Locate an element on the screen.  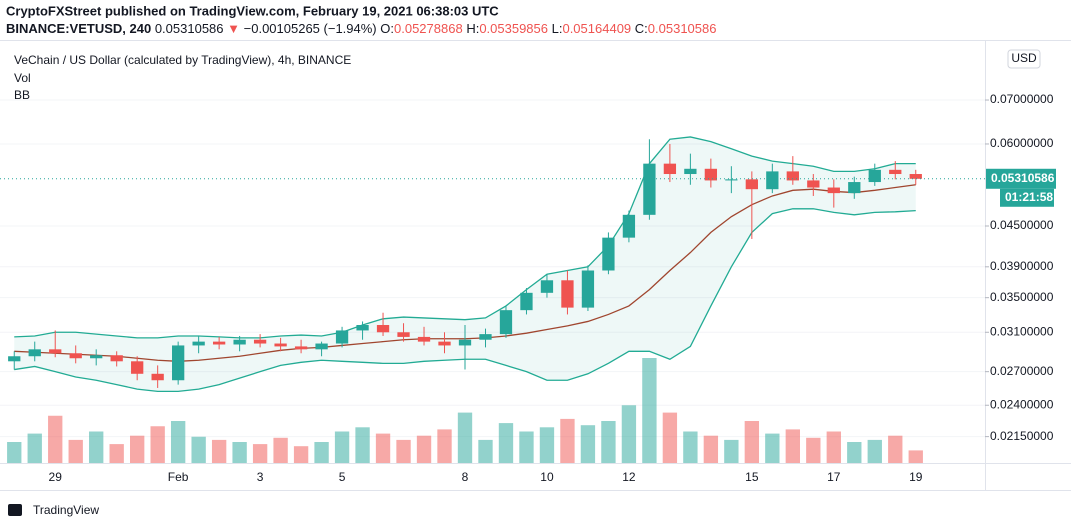
currency: USD is located at coordinates (1024, 58).